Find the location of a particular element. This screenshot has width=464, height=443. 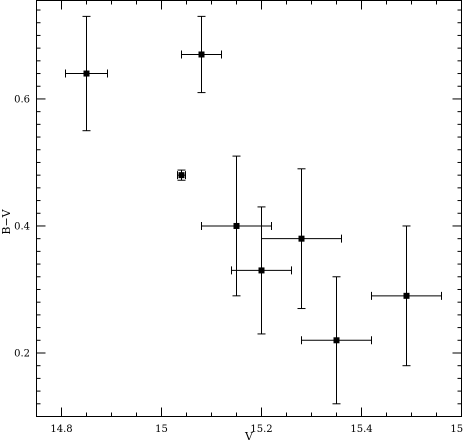

x-tick-label: 15.4 is located at coordinates (361, 429).